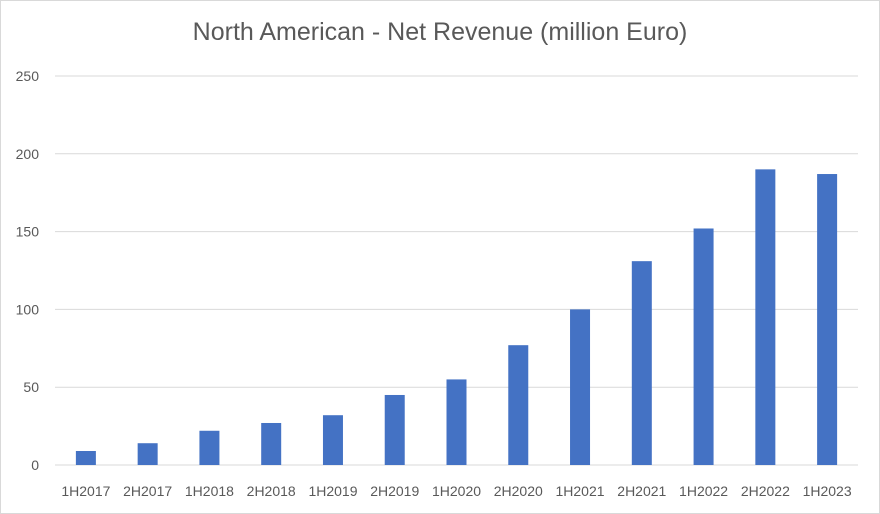 This screenshot has width=880, height=514. Describe the element at coordinates (209, 447) in the screenshot. I see `bar-1H2018` at that location.